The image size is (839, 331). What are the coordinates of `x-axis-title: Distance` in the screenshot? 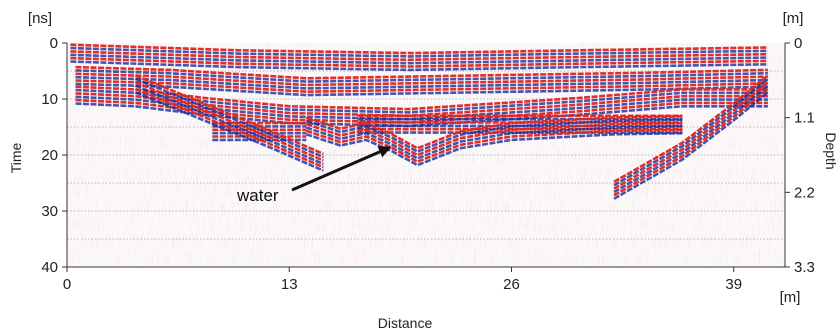 It's located at (405, 323).